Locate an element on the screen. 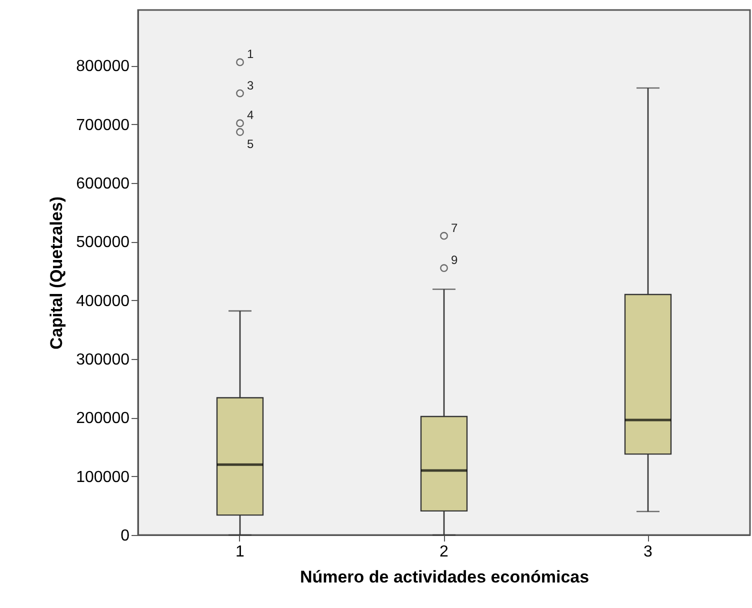  annotation: 9 is located at coordinates (454, 260).